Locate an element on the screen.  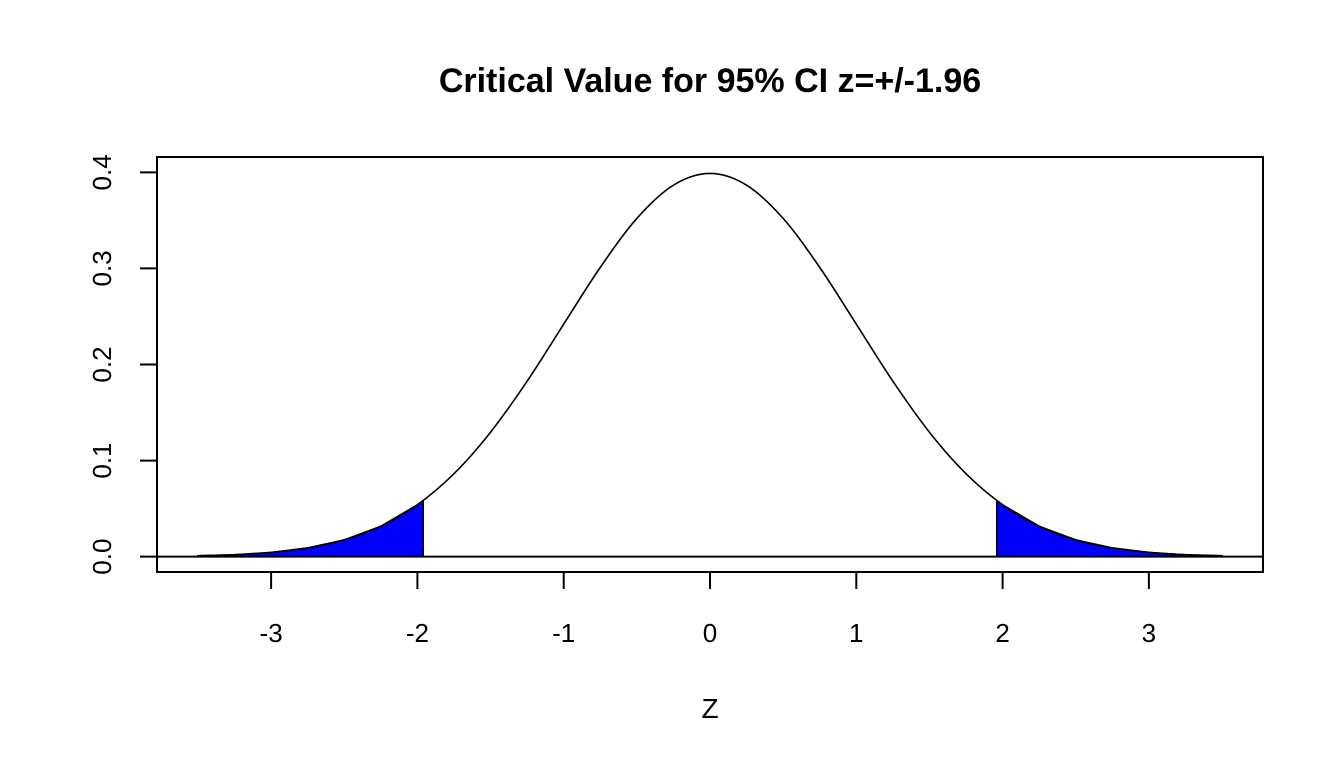
x-axis-title: Z is located at coordinates (709, 708).